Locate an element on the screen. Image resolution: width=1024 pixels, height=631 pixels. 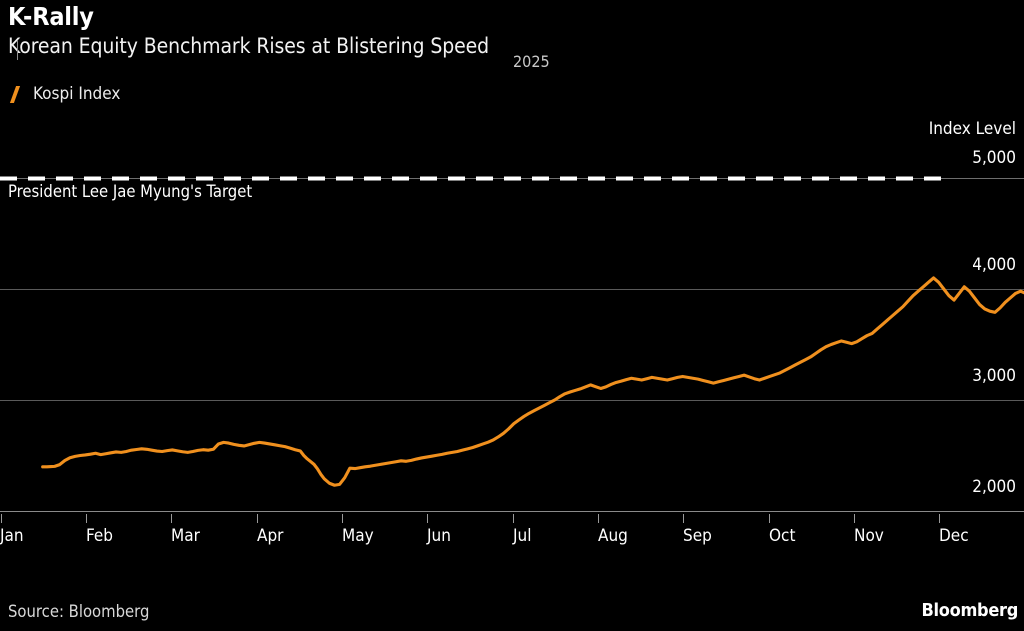
x-tick-may is located at coordinates (342, 518).